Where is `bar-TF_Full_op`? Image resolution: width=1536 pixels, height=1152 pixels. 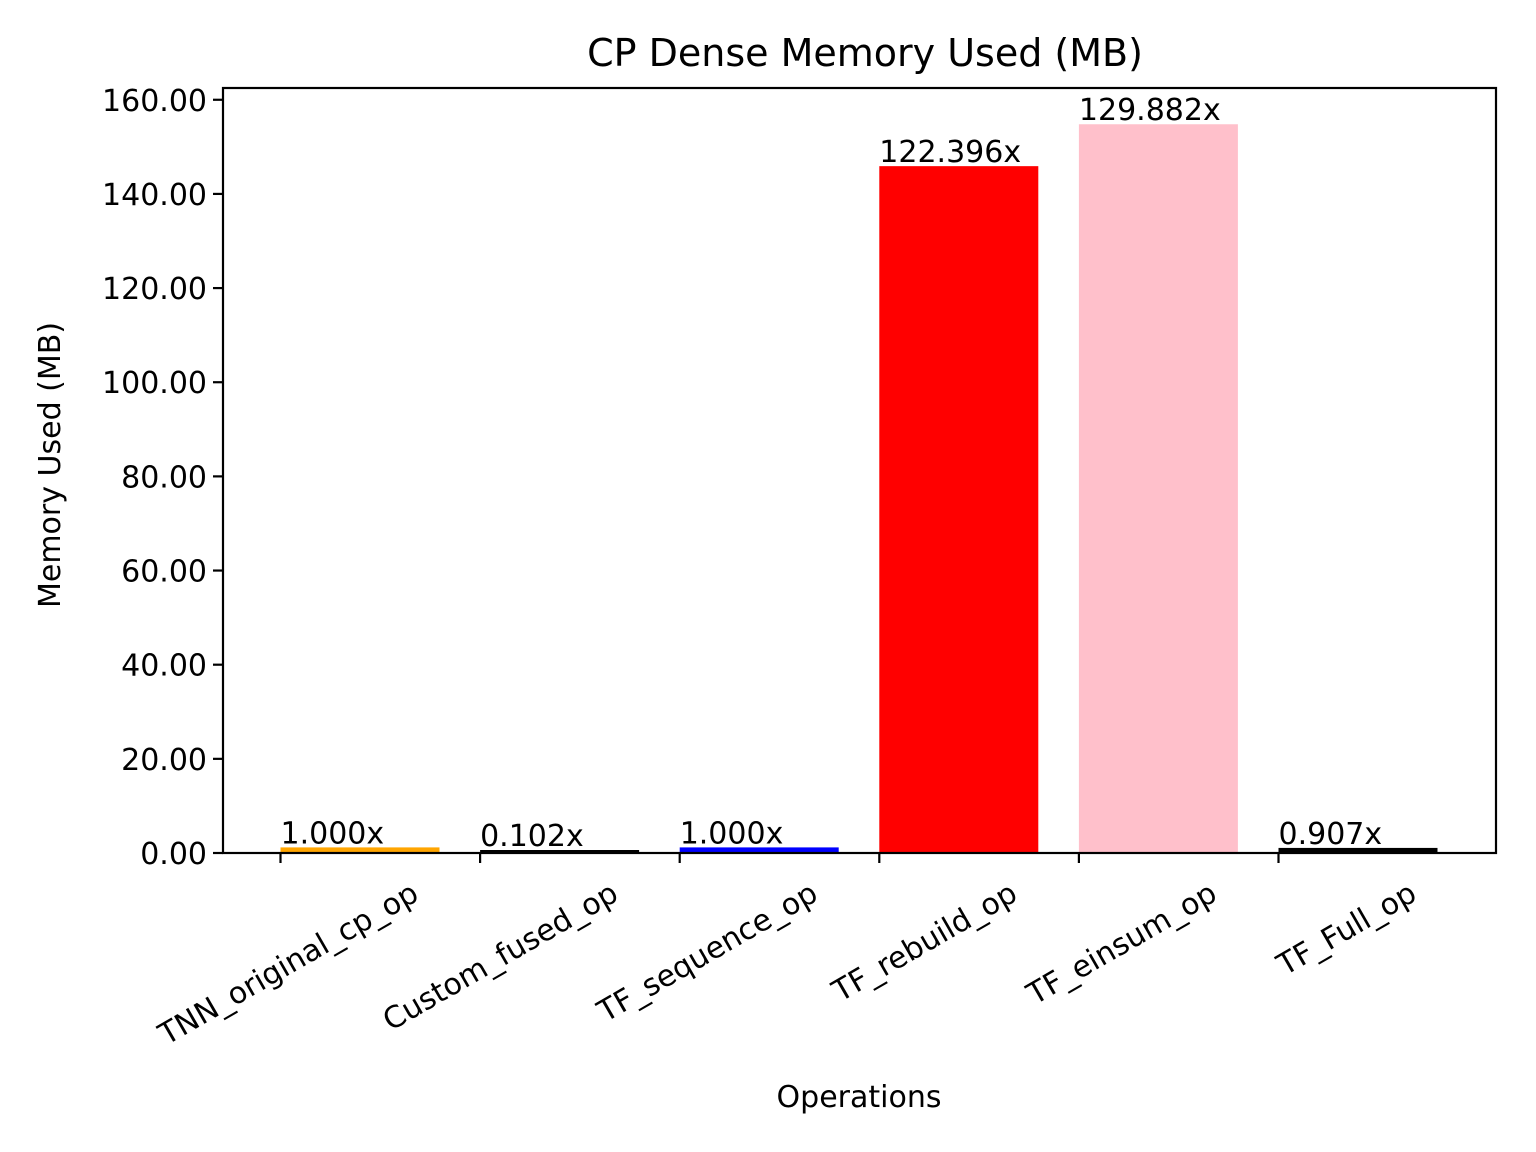
bar-TF_Full_op is located at coordinates (1358, 850).